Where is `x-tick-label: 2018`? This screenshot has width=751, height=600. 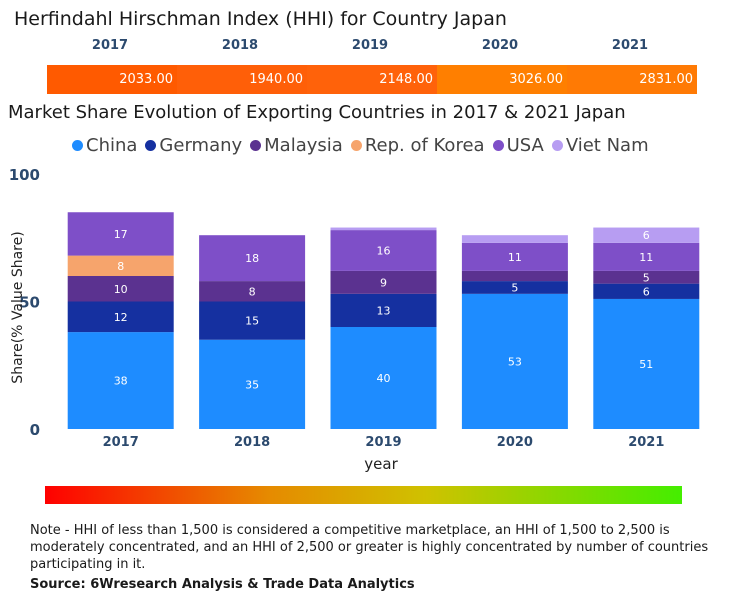
x-tick-label: 2018 is located at coordinates (252, 442).